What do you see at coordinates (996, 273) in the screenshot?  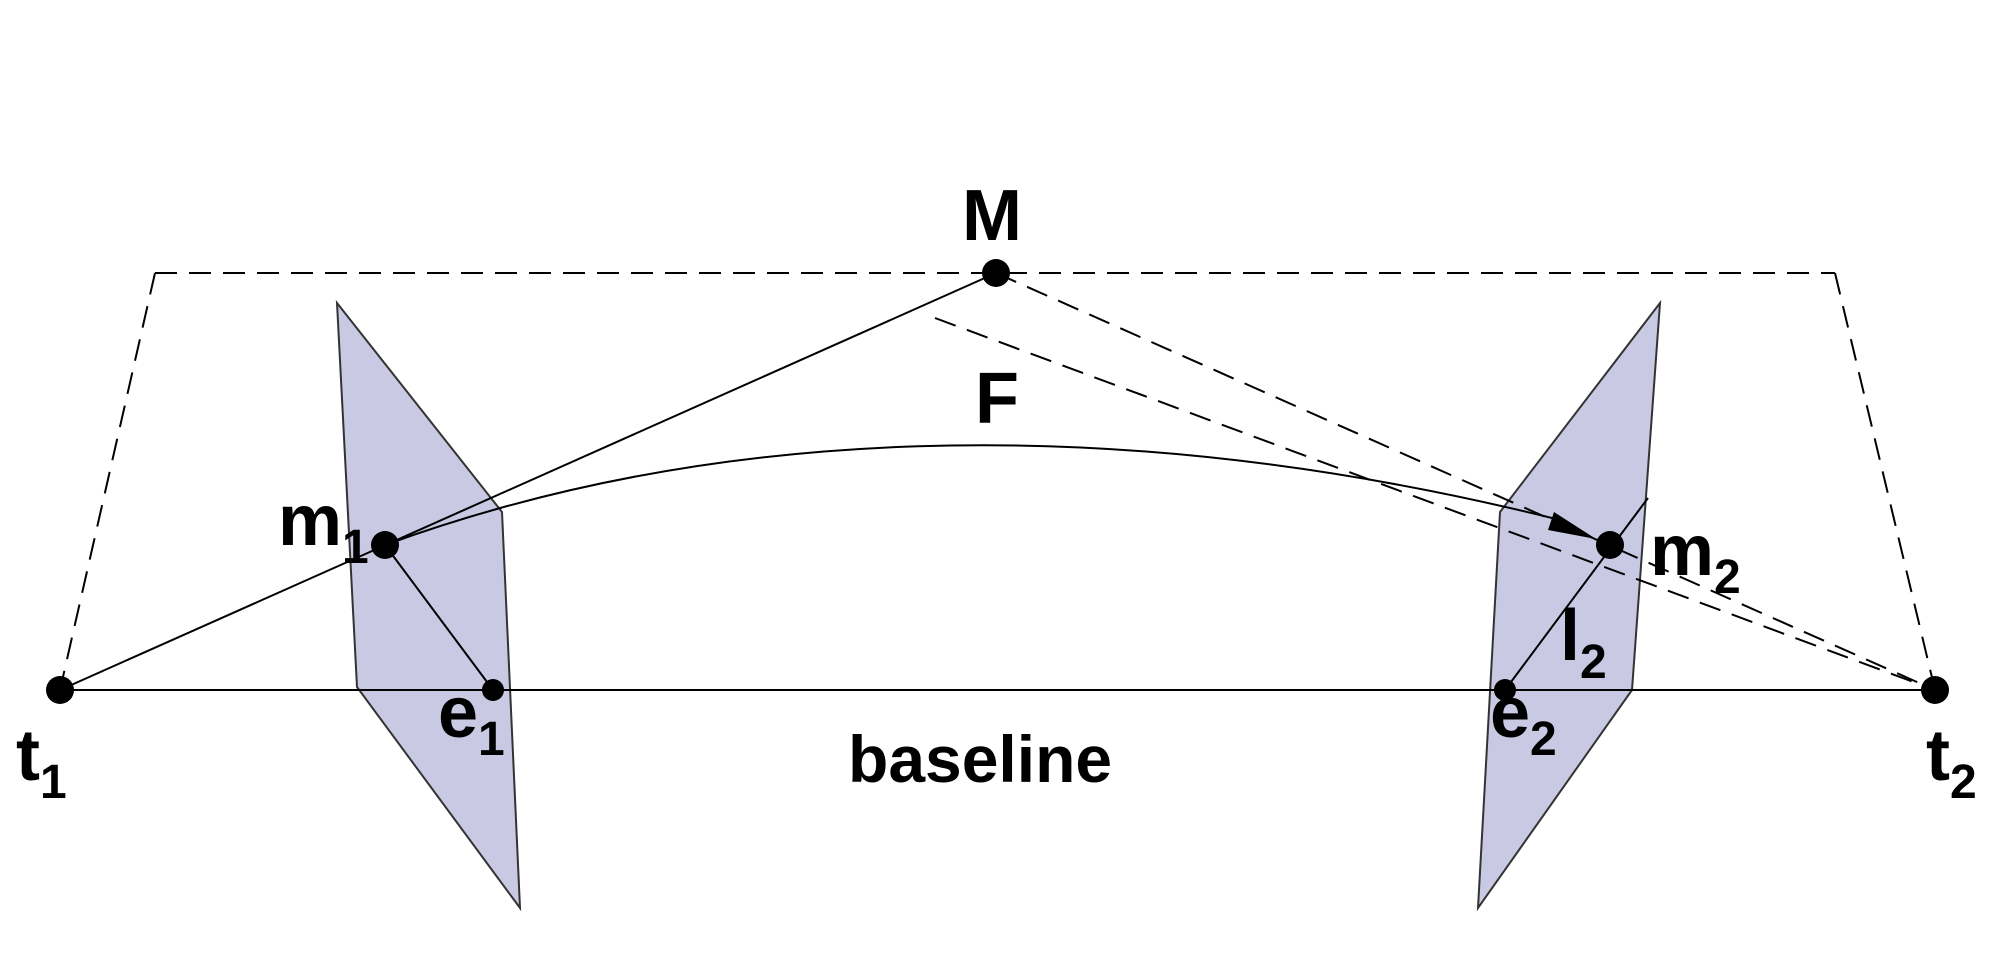 I see `point-m` at bounding box center [996, 273].